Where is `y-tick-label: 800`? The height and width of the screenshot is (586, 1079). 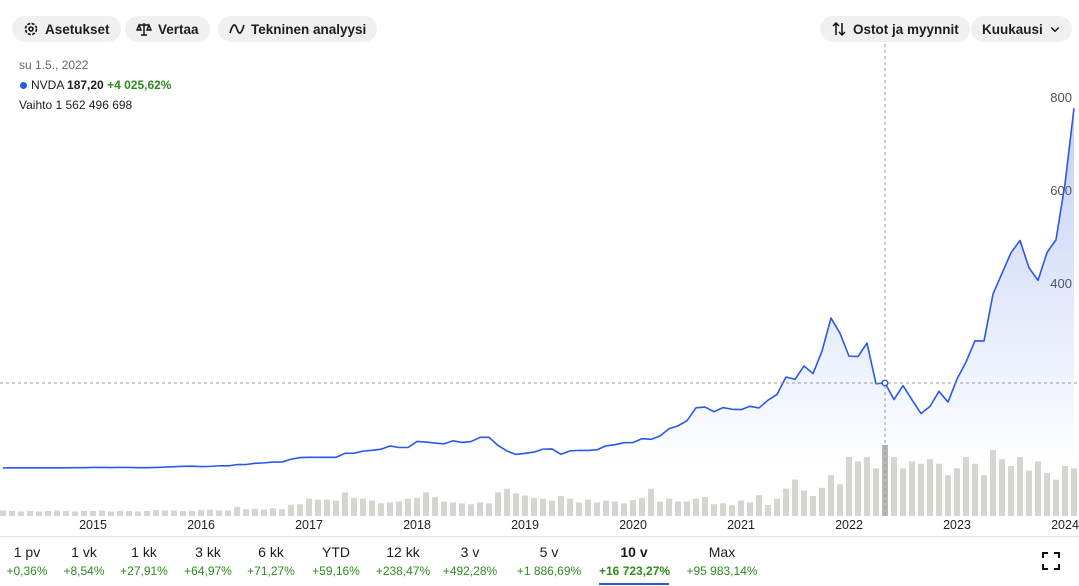
y-tick-label: 800 is located at coordinates (1061, 97).